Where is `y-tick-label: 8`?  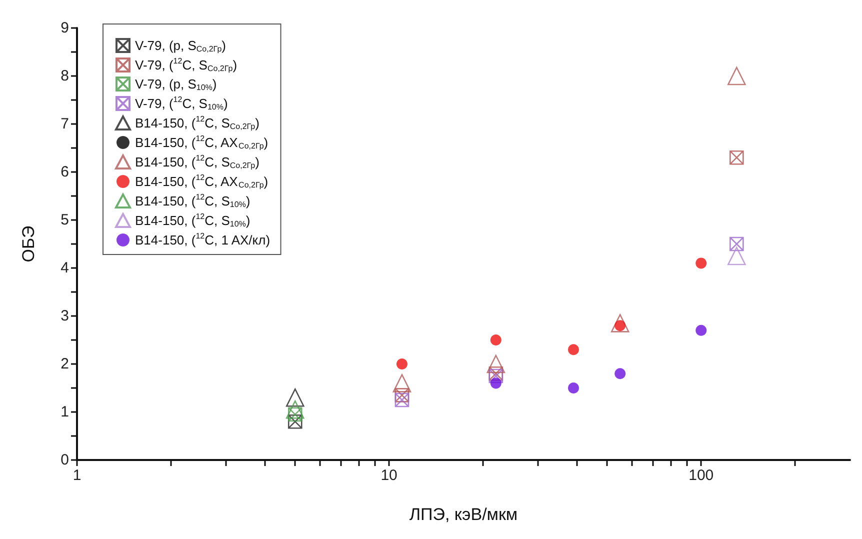
y-tick-label: 8 is located at coordinates (64, 76).